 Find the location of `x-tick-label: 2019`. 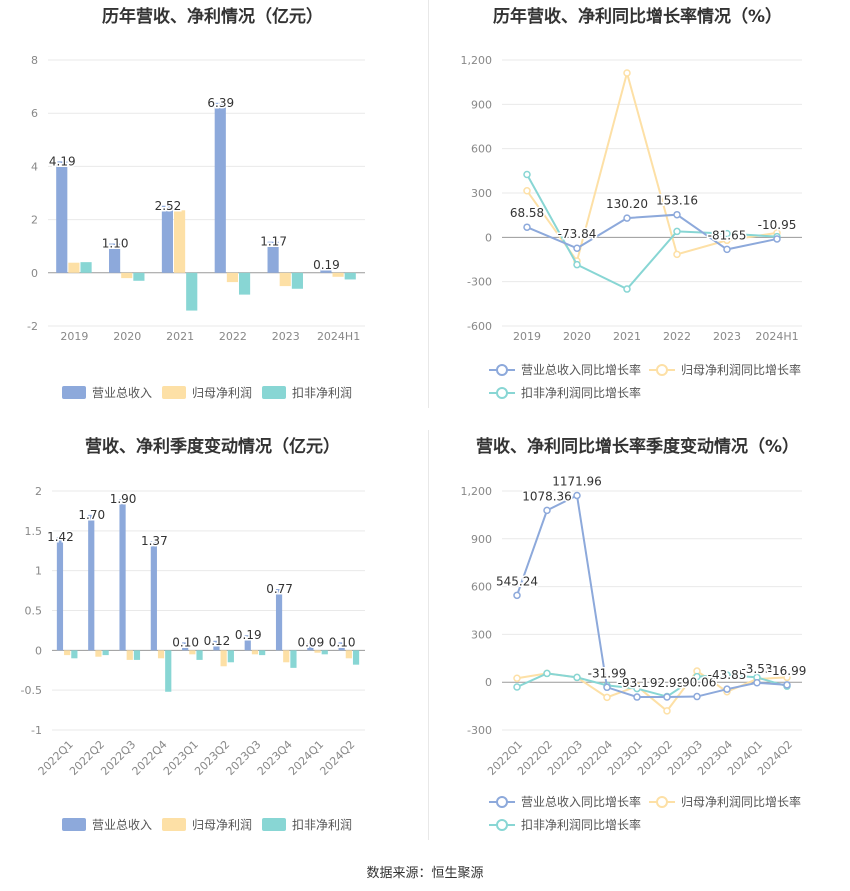

x-tick-label: 2019 is located at coordinates (74, 336).